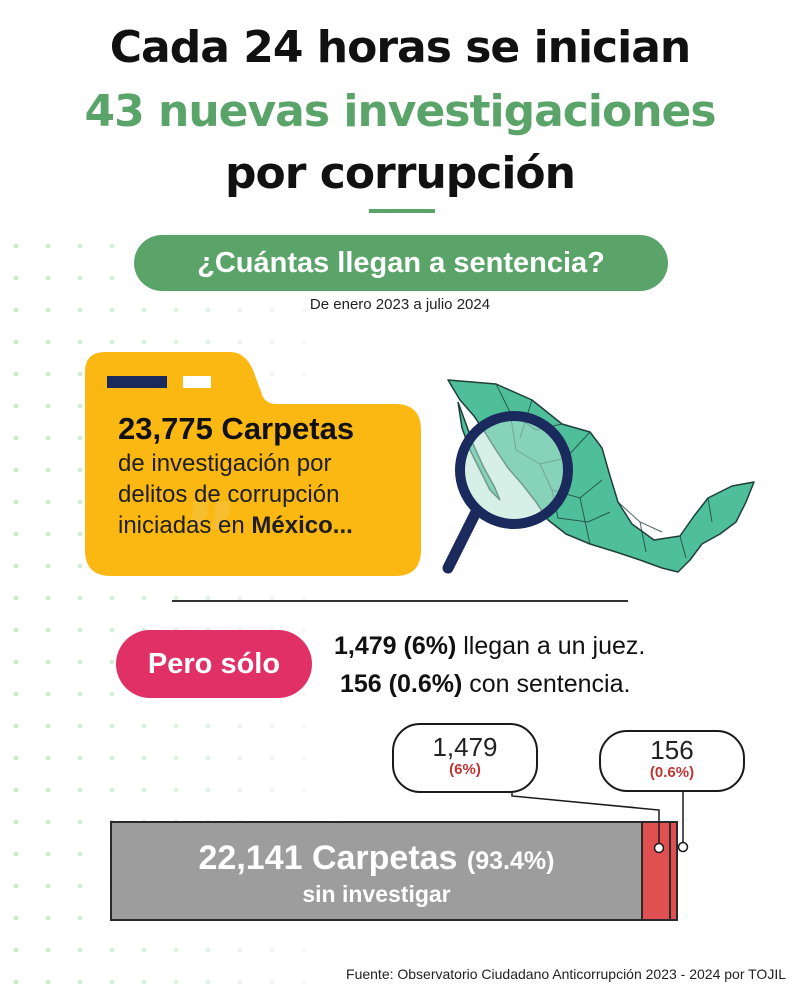 The height and width of the screenshot is (1000, 800). I want to click on callout-judge-pct: (6%), so click(465, 769).